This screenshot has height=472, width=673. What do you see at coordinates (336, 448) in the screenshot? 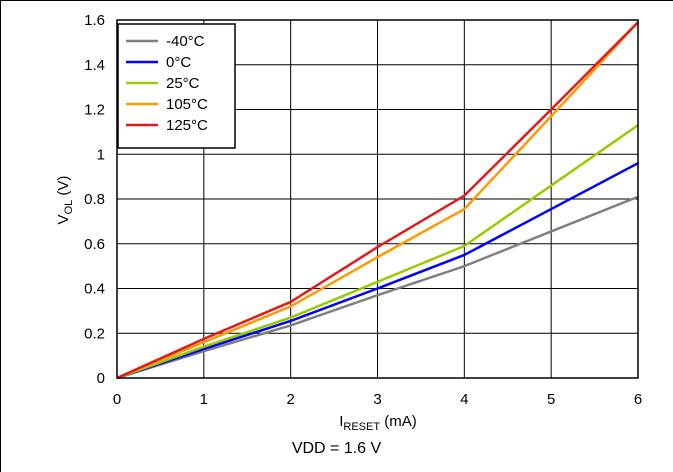
I see `caption: VDD = 1.6 V` at bounding box center [336, 448].